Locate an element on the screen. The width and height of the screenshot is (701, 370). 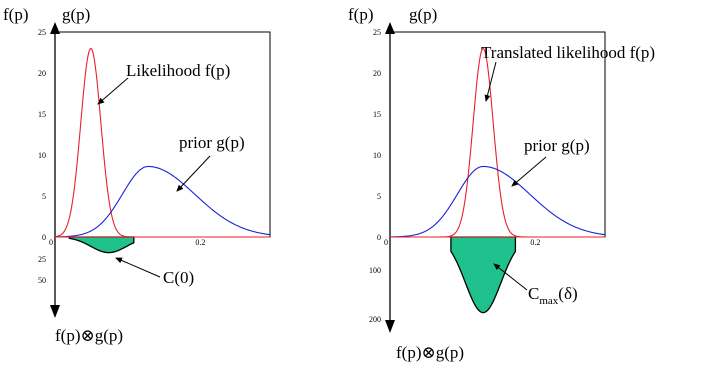
convolution-peak-label: C(0) is located at coordinates (178, 277).